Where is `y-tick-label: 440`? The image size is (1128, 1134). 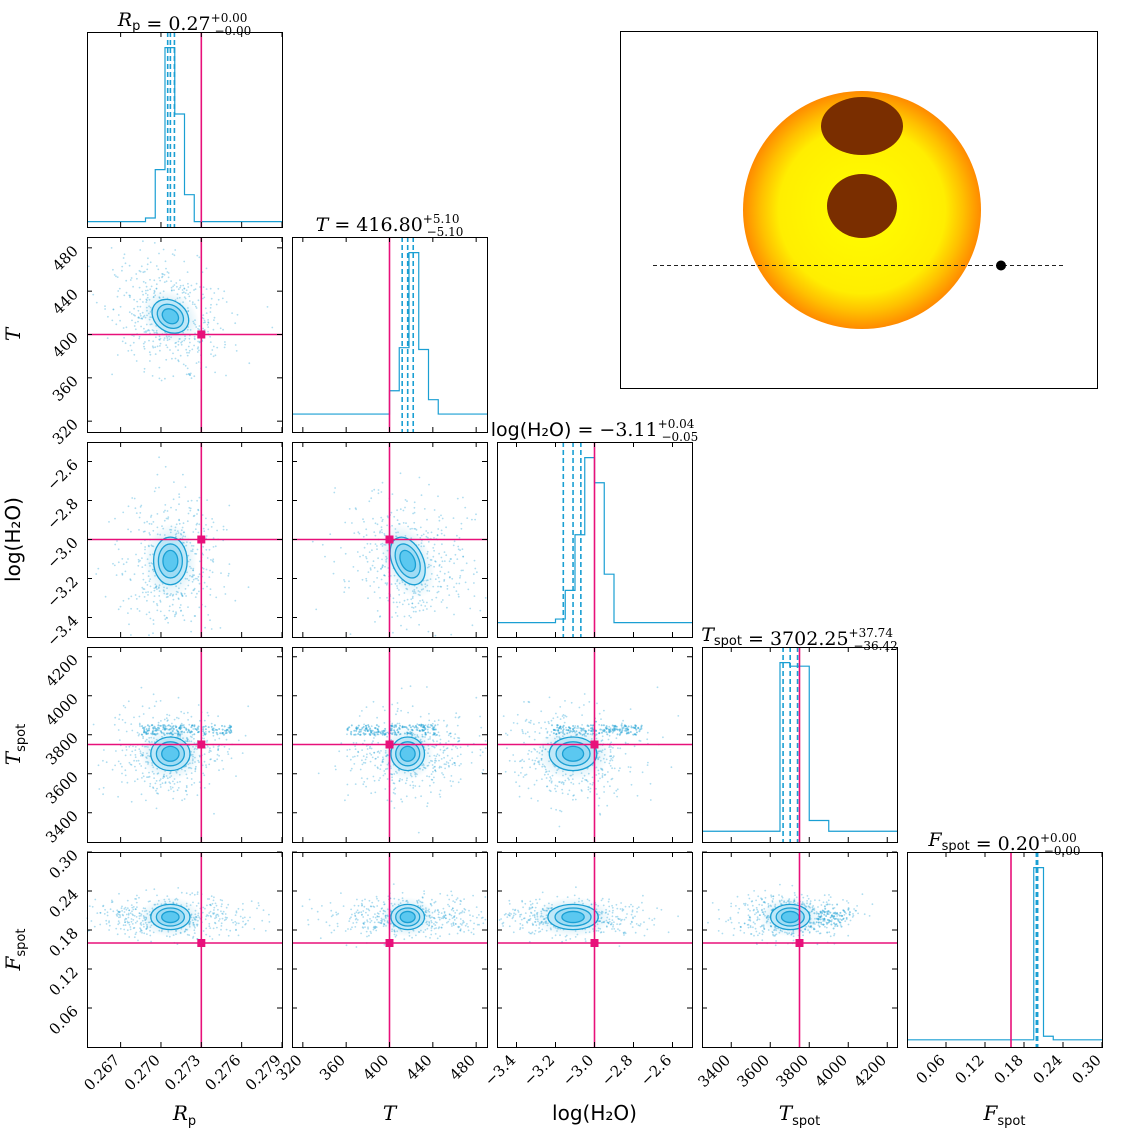
y-tick-label: 440 is located at coordinates (65, 301).